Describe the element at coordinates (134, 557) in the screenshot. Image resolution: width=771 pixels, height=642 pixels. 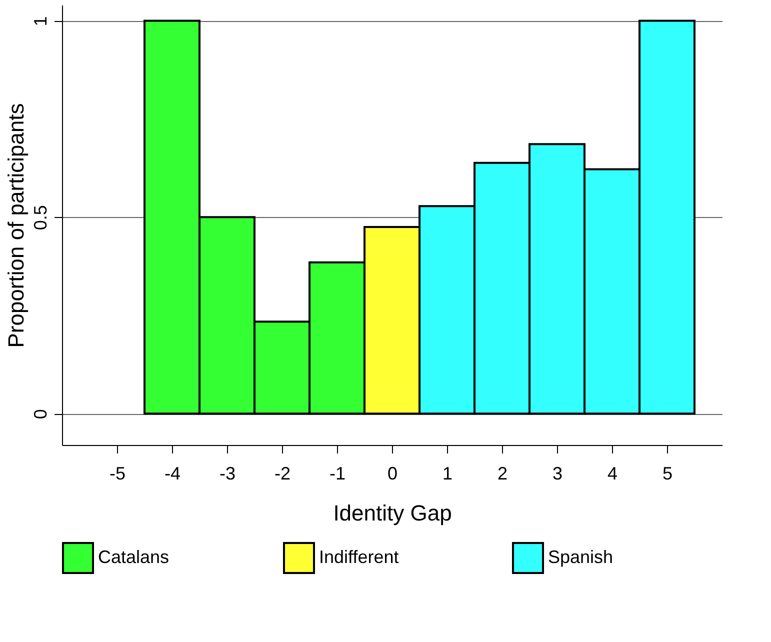
I see `legend-label: Catalans` at that location.